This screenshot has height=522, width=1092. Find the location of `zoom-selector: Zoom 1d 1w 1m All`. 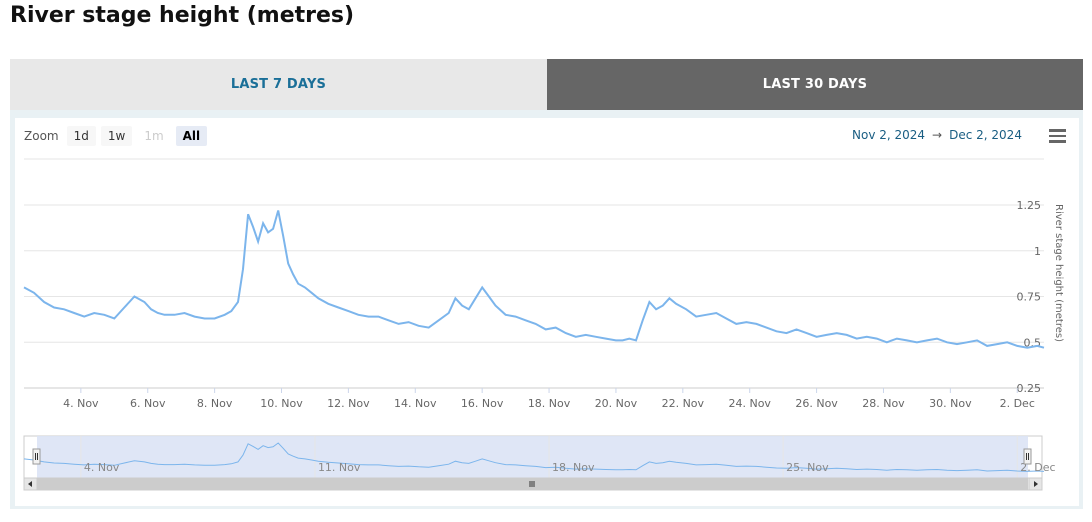

zoom-selector: Zoom 1d 1w 1m All is located at coordinates (118, 135).